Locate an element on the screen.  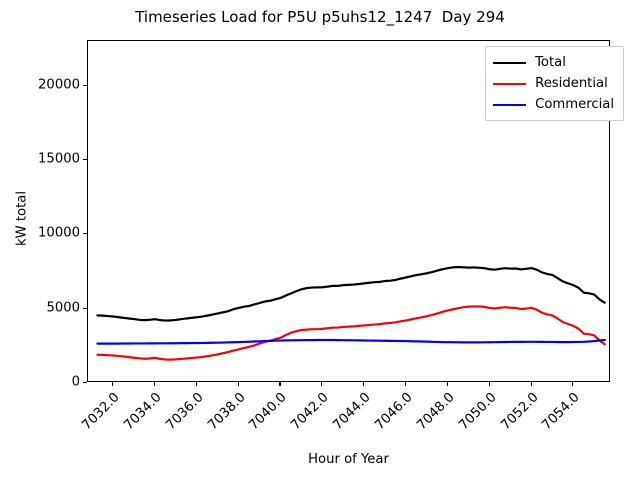
legend-label: Total is located at coordinates (550, 62).